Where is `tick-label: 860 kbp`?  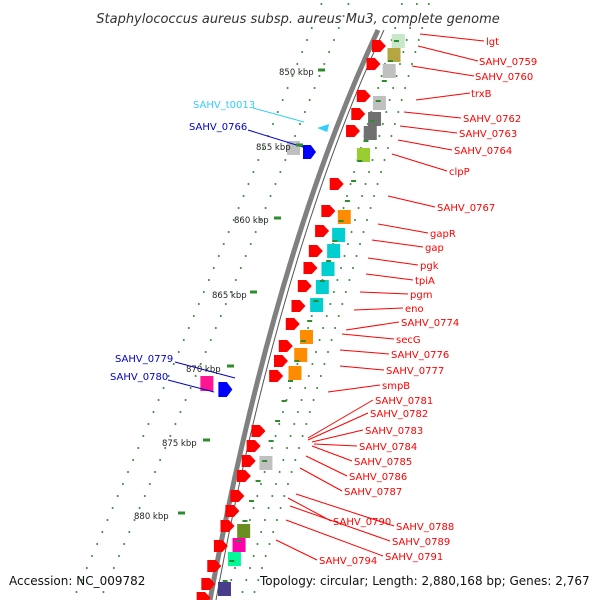 tick-label: 860 kbp is located at coordinates (251, 221).